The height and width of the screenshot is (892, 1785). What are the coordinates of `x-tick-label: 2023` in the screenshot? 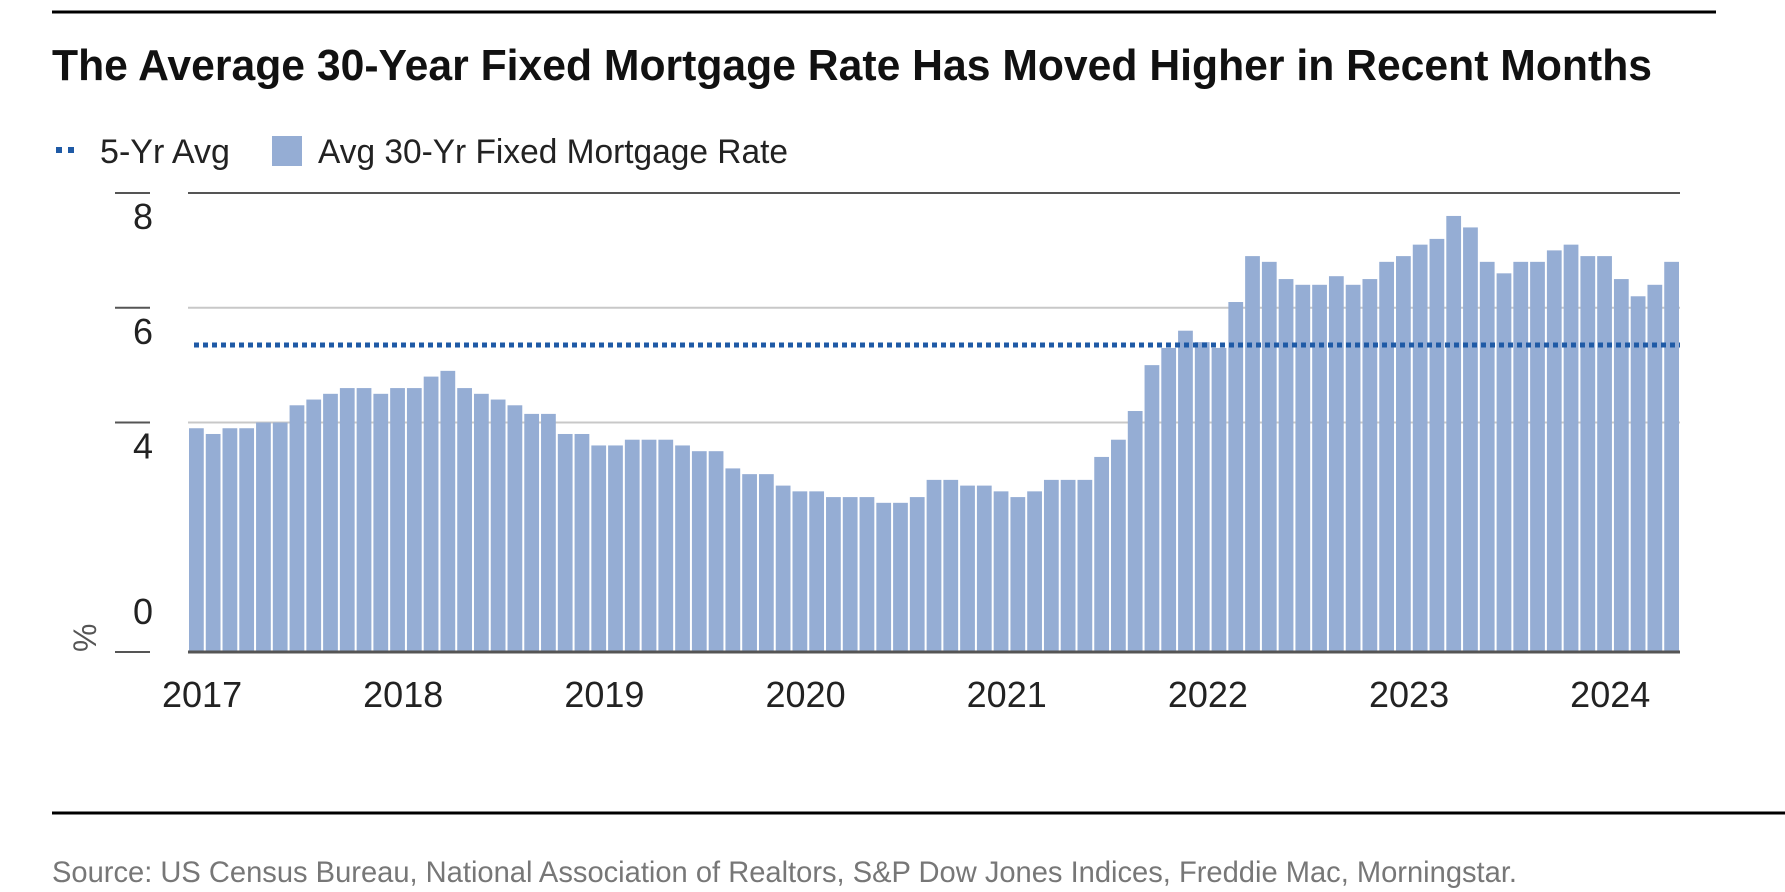 It's located at (1409, 694).